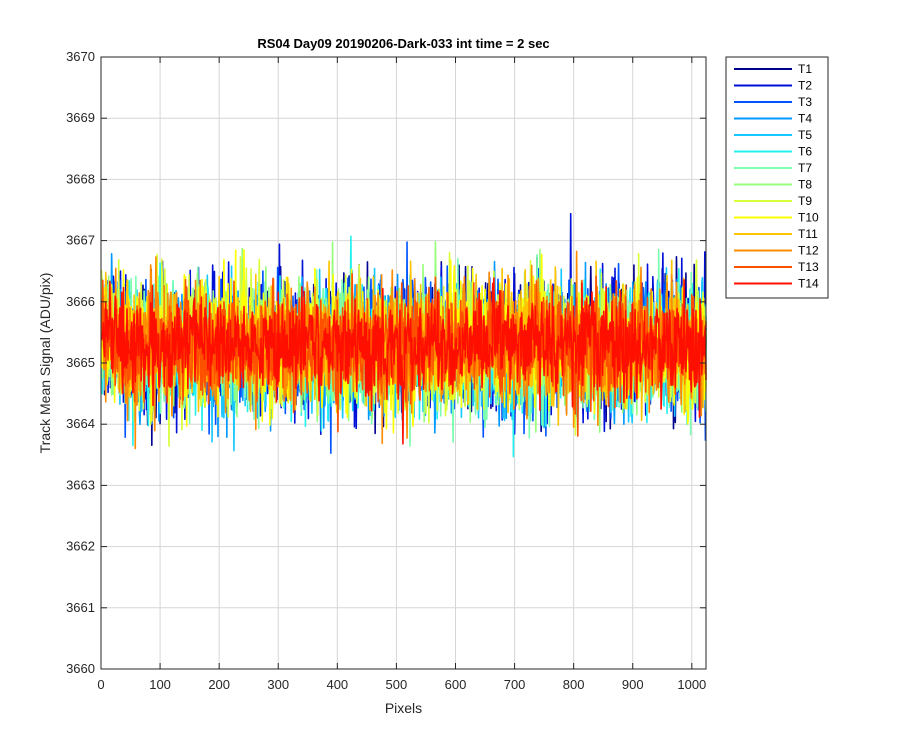 This screenshot has height=750, width=900. What do you see at coordinates (808, 251) in the screenshot?
I see `legend-label-t12: T12` at bounding box center [808, 251].